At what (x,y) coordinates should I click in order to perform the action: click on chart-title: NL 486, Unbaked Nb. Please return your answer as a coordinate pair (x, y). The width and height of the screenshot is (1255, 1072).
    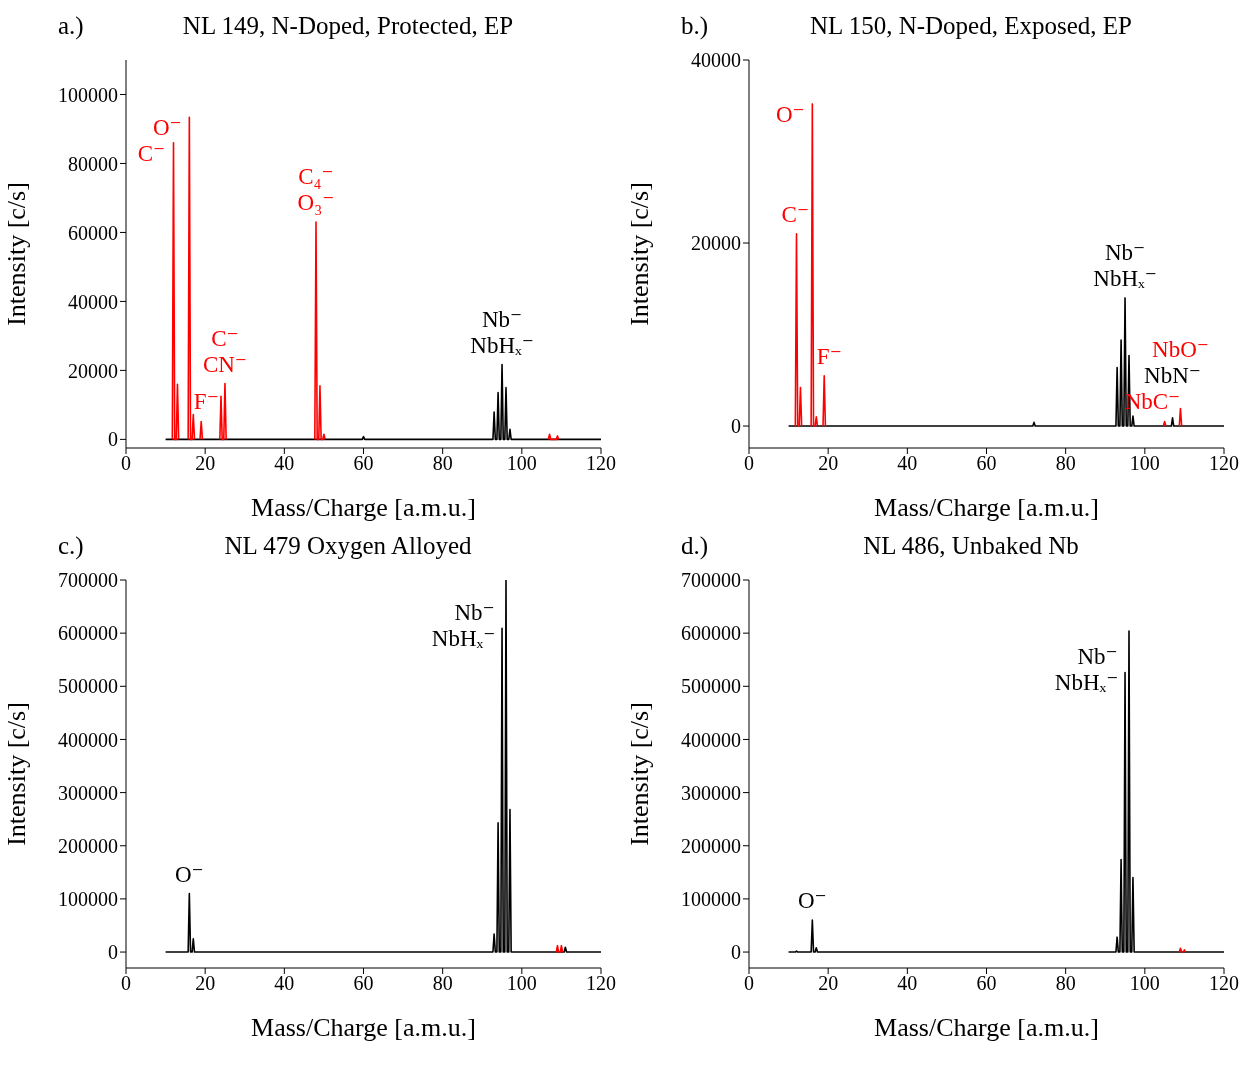
    Looking at the image, I should click on (971, 546).